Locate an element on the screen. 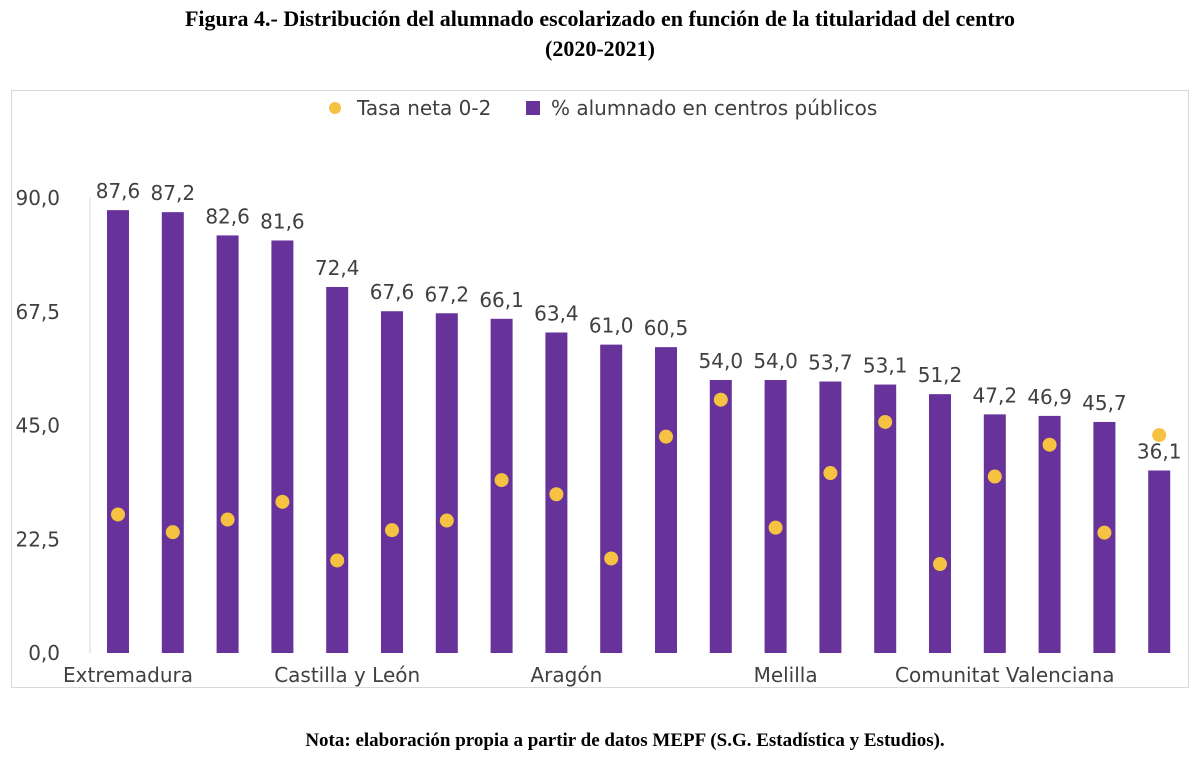  bar-value-label: 61,0 is located at coordinates (611, 326).